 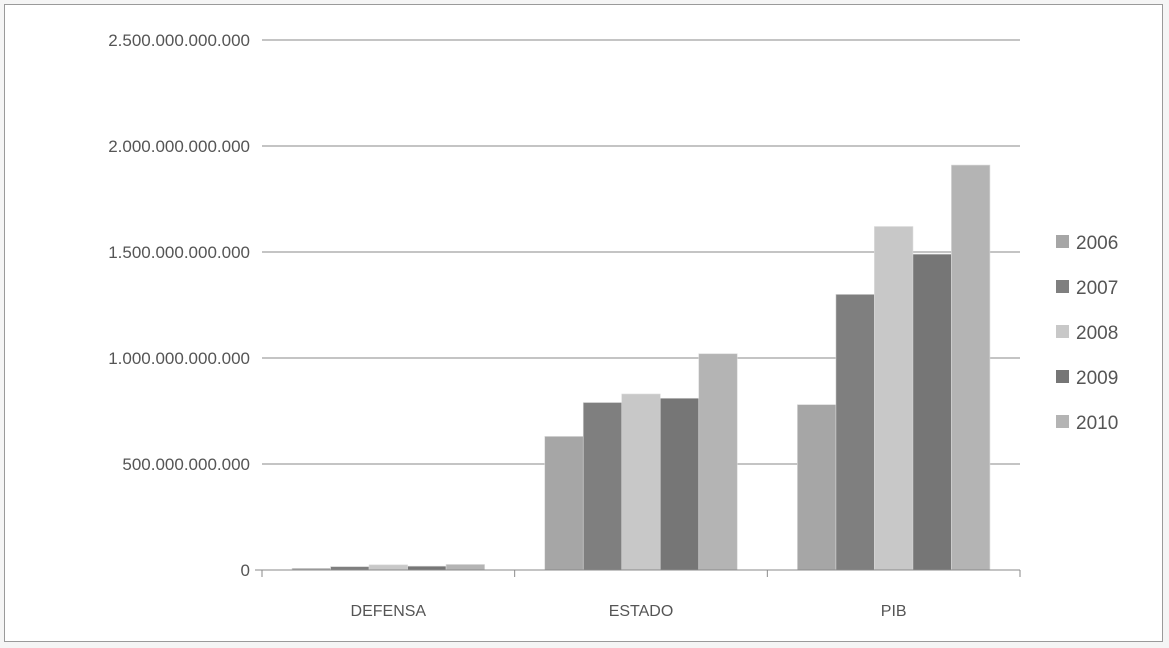 What do you see at coordinates (679, 484) in the screenshot?
I see `bar-estado-2009` at bounding box center [679, 484].